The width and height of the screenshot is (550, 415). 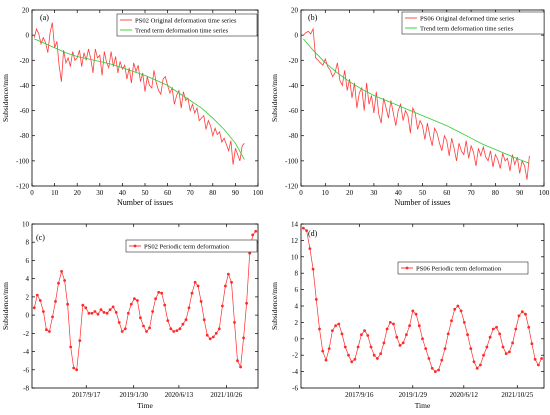 I want to click on y-tick-label: -80, so click(x=25, y=136).